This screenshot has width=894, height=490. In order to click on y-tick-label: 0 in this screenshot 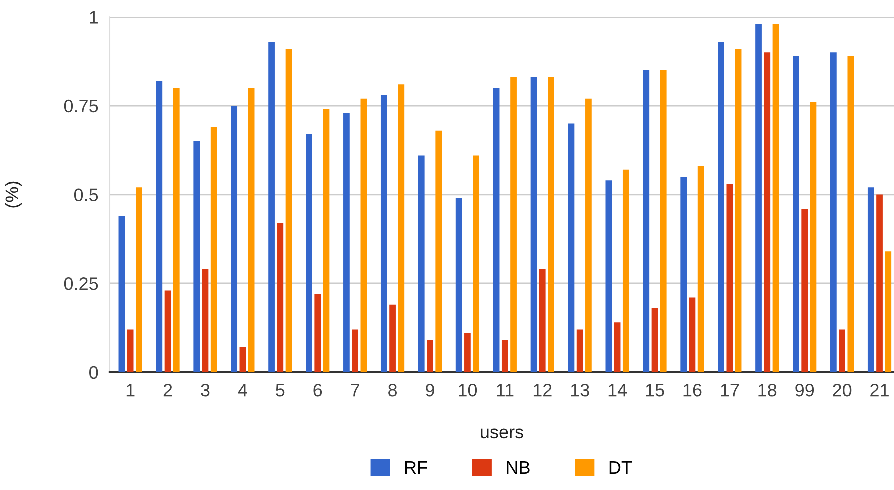, I will do `click(94, 373)`.